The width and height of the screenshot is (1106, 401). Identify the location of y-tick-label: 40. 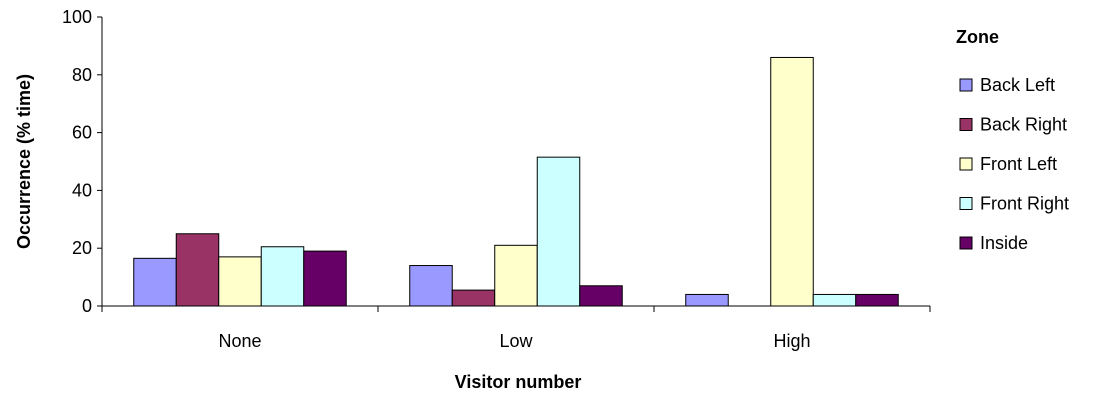
(82, 190).